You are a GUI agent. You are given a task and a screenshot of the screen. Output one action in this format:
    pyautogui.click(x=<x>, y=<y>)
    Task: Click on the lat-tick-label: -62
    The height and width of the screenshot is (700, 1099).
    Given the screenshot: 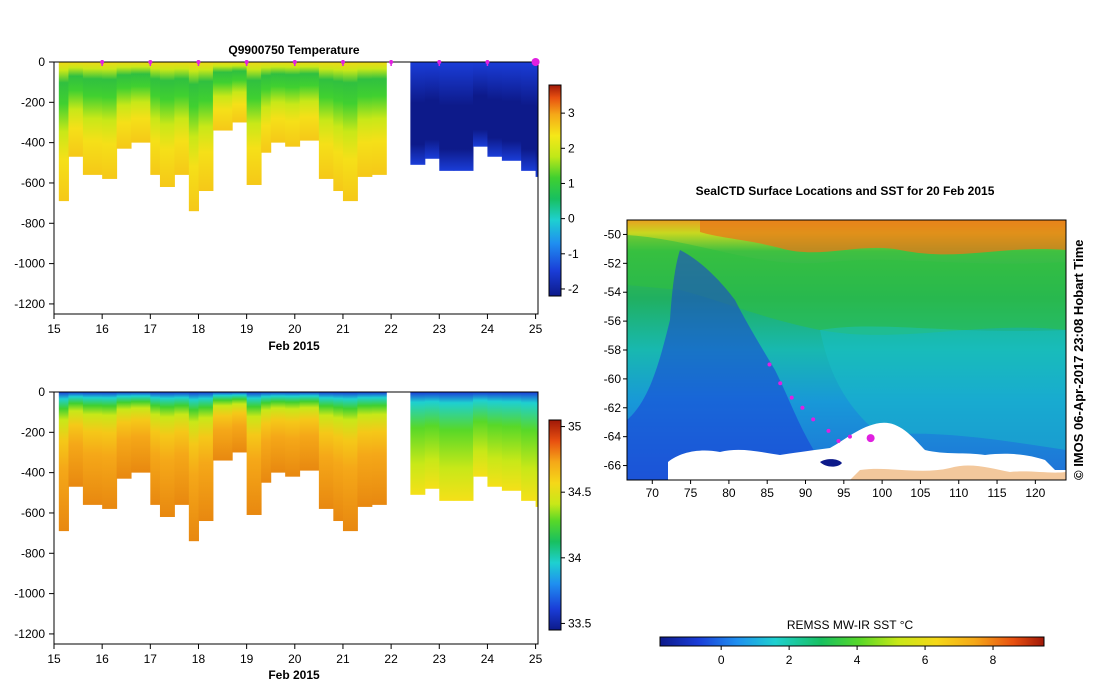 What is the action you would take?
    pyautogui.click(x=613, y=408)
    